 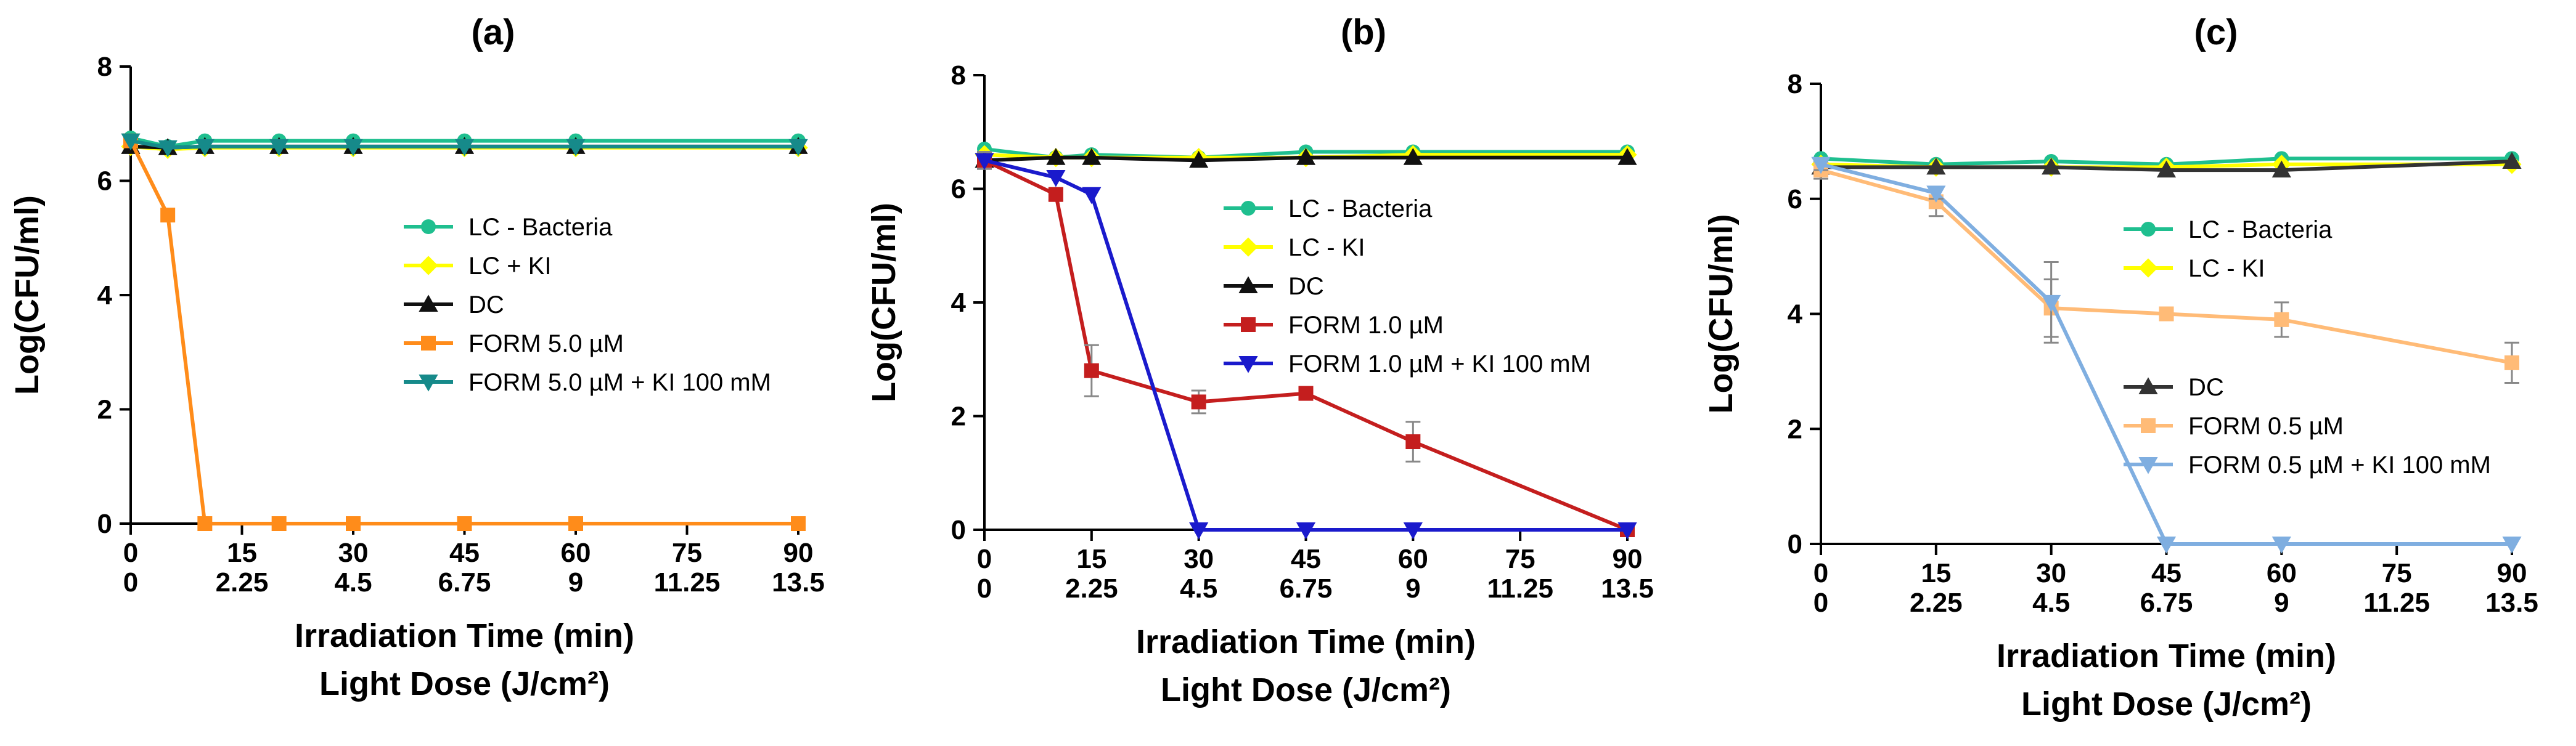 I want to click on chart-title: (b), so click(x=1363, y=32).